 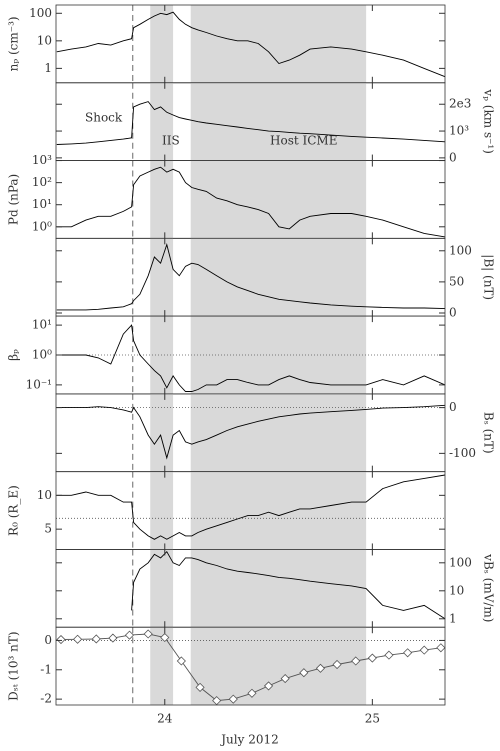 I want to click on y-tick-label: -1, so click(x=46, y=669).